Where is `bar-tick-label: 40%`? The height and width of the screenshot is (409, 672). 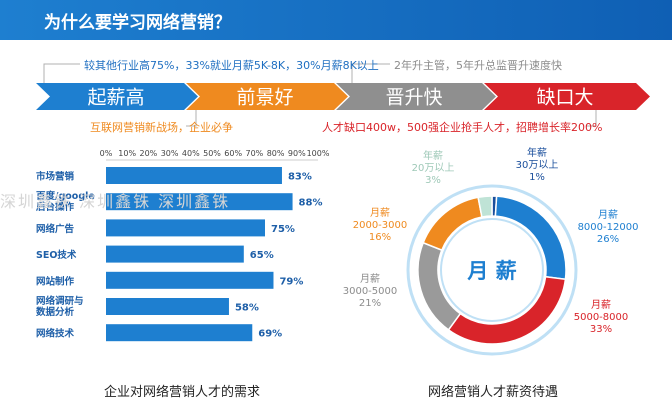
bar-tick-label: 40% is located at coordinates (191, 153).